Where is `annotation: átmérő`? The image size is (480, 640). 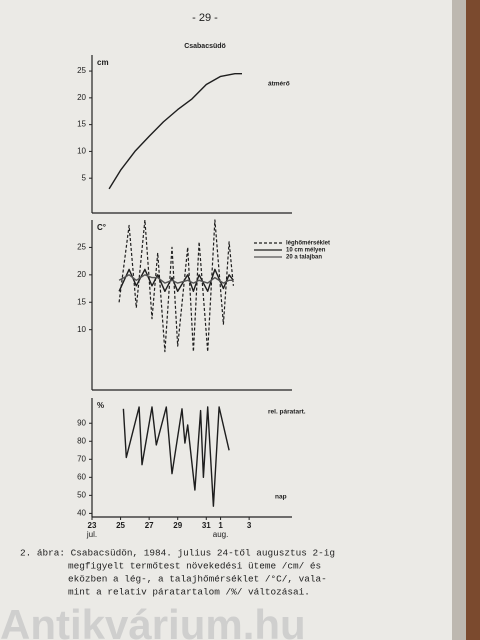
annotation: átmérő is located at coordinates (279, 84).